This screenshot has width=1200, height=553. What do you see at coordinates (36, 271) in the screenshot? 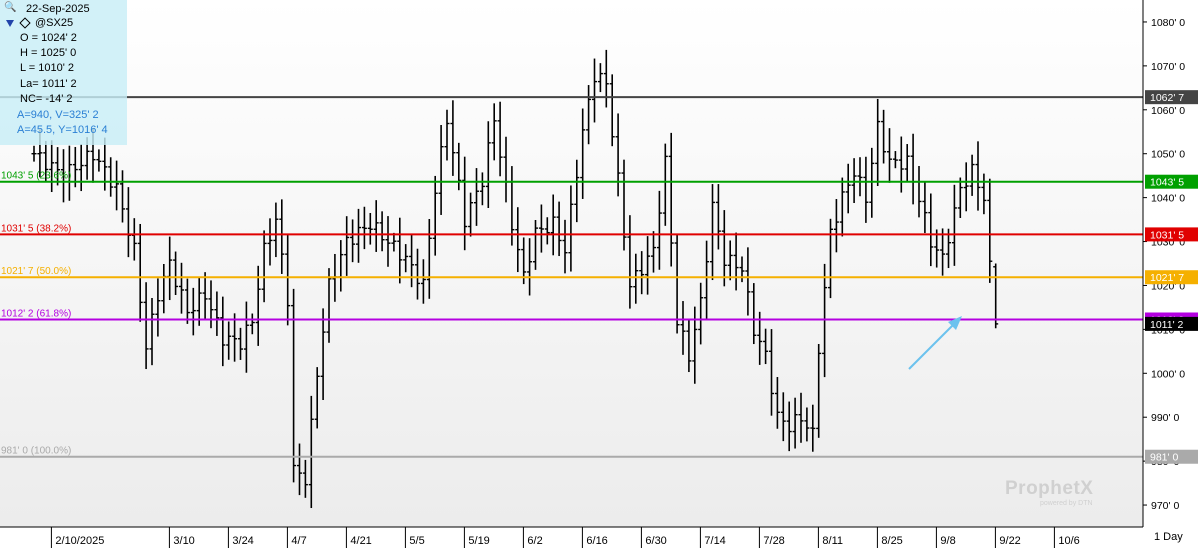
I see `level-left-label: 1021' 7 (50.0%)` at bounding box center [36, 271].